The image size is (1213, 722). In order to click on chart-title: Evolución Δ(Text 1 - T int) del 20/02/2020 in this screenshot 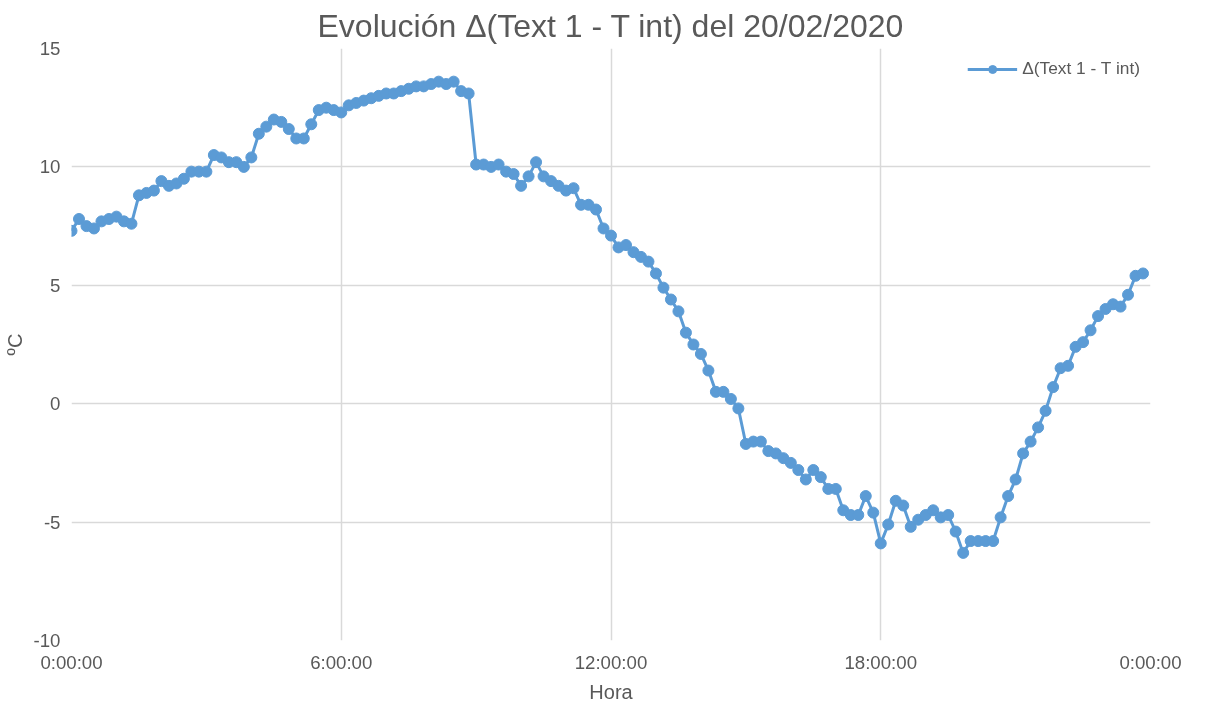, I will do `click(610, 25)`.